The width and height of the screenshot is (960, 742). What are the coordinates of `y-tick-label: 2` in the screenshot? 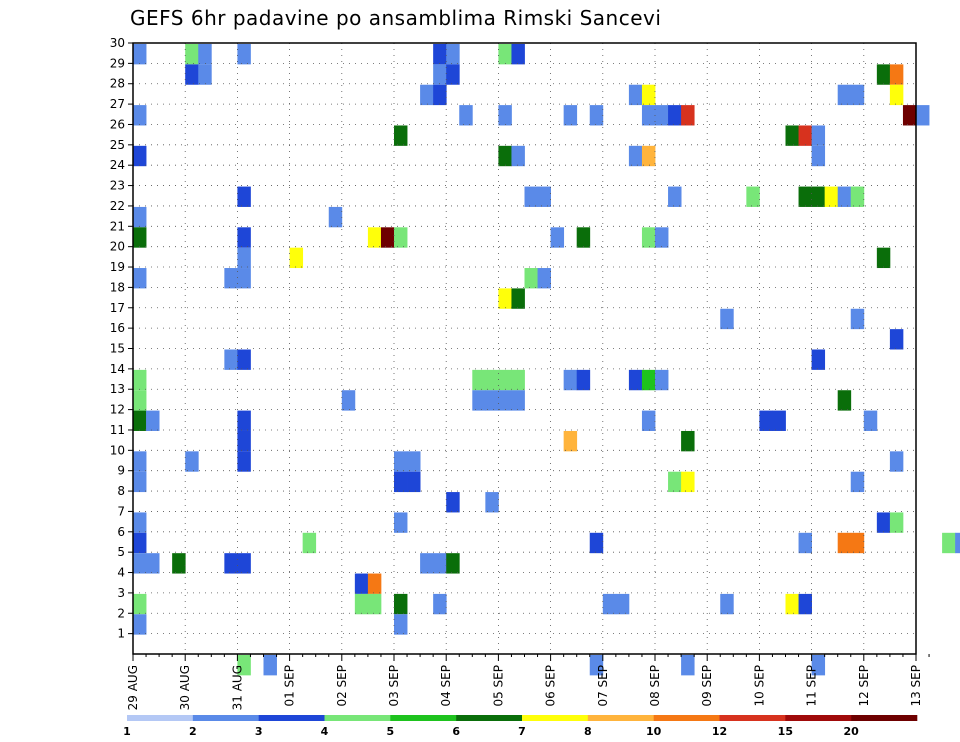 It's located at (121, 613).